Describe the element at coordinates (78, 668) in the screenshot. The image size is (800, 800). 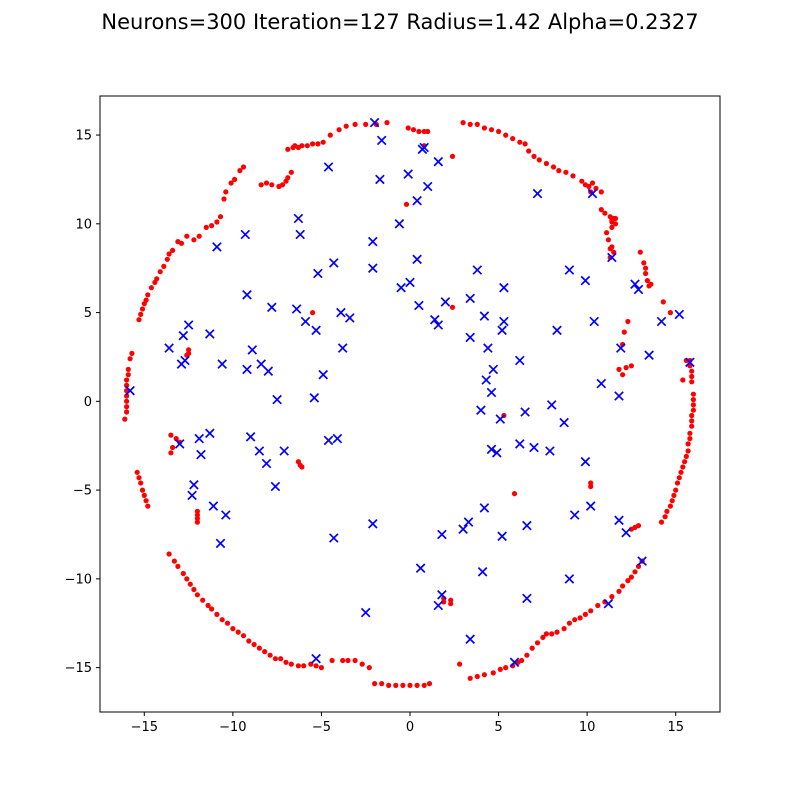
I see `y-tick-label: −15` at that location.